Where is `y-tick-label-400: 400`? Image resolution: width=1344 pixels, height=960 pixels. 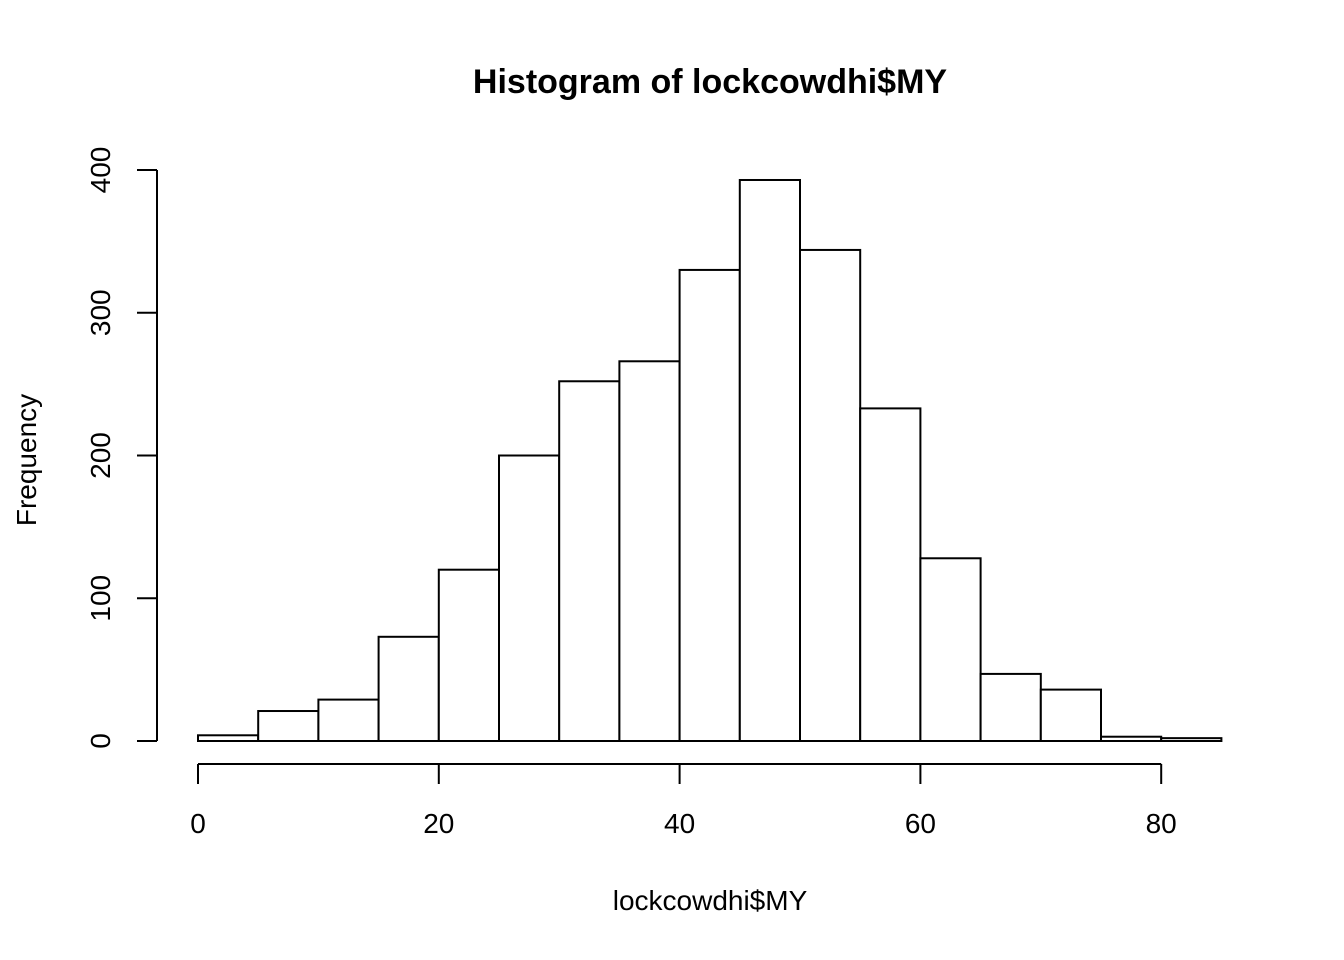
y-tick-label-400: 400 is located at coordinates (100, 170).